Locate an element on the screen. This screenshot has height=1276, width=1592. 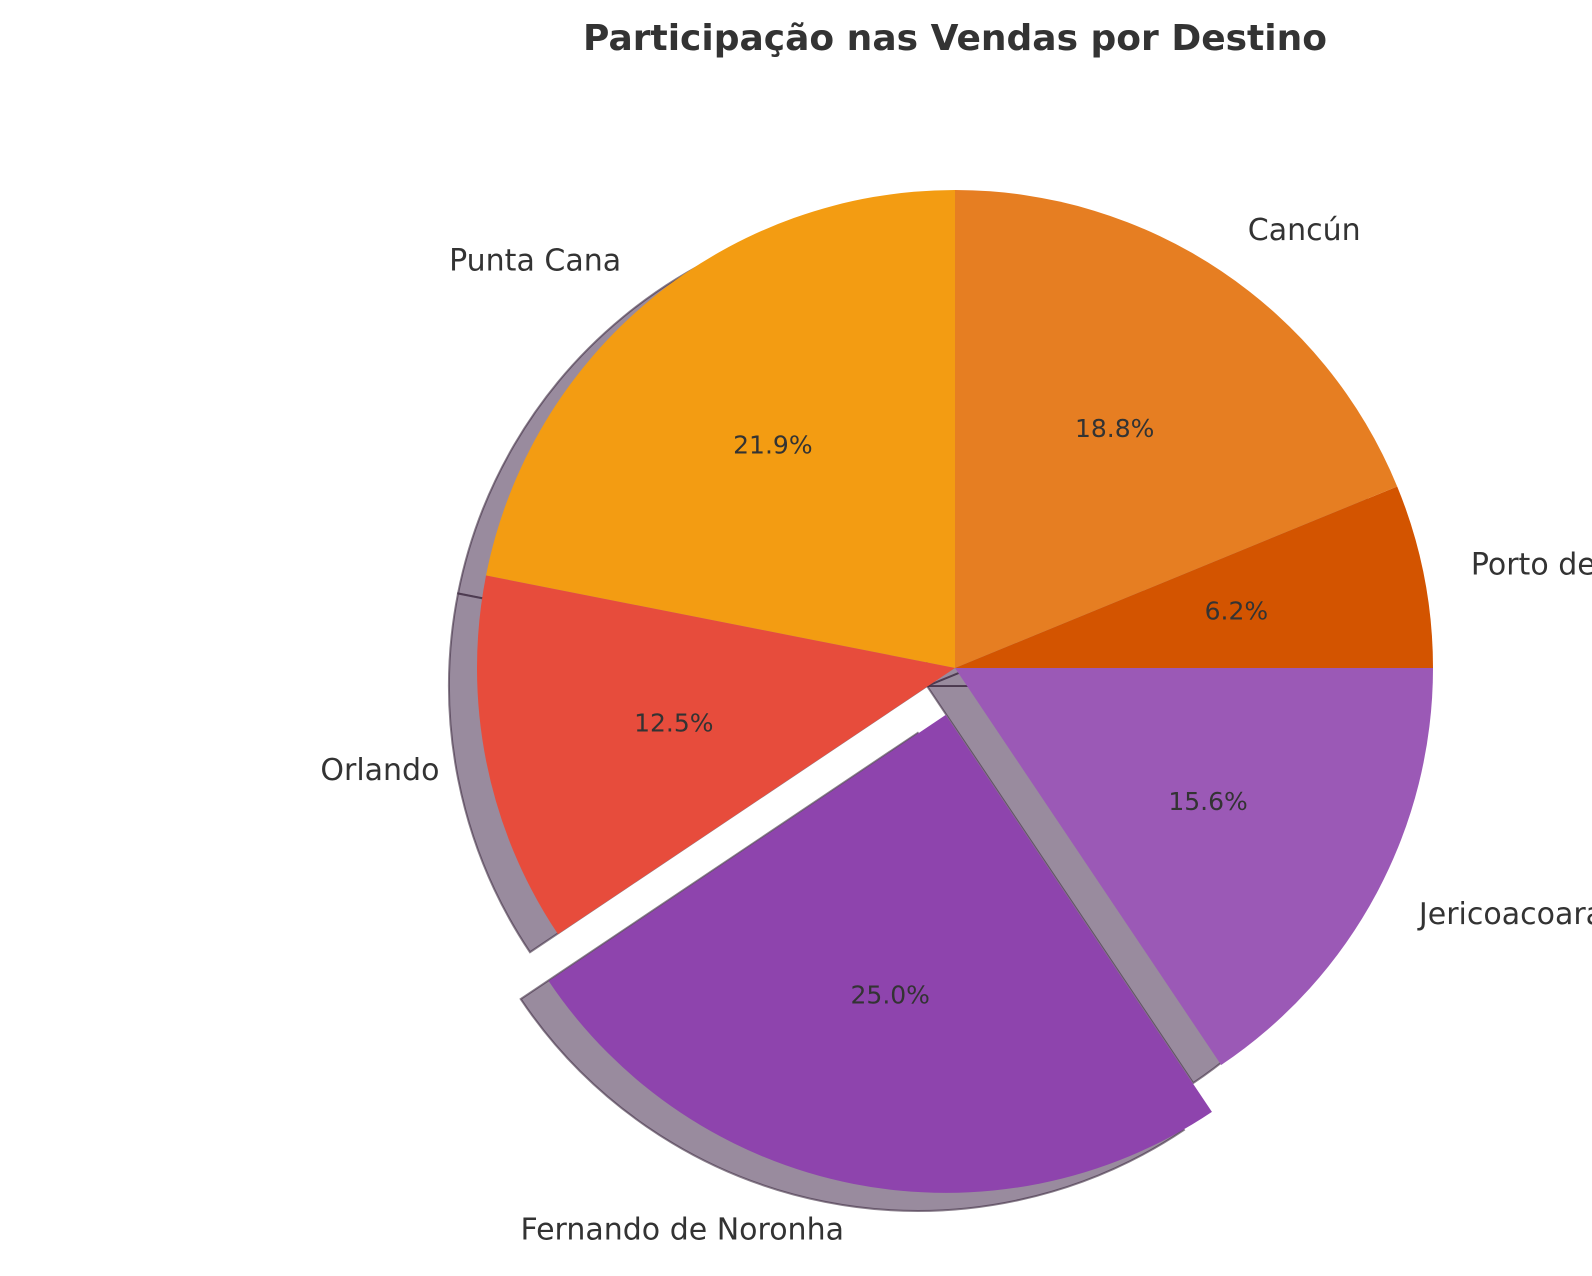
slice-pct-punta-cana: 21.9% is located at coordinates (772, 444).